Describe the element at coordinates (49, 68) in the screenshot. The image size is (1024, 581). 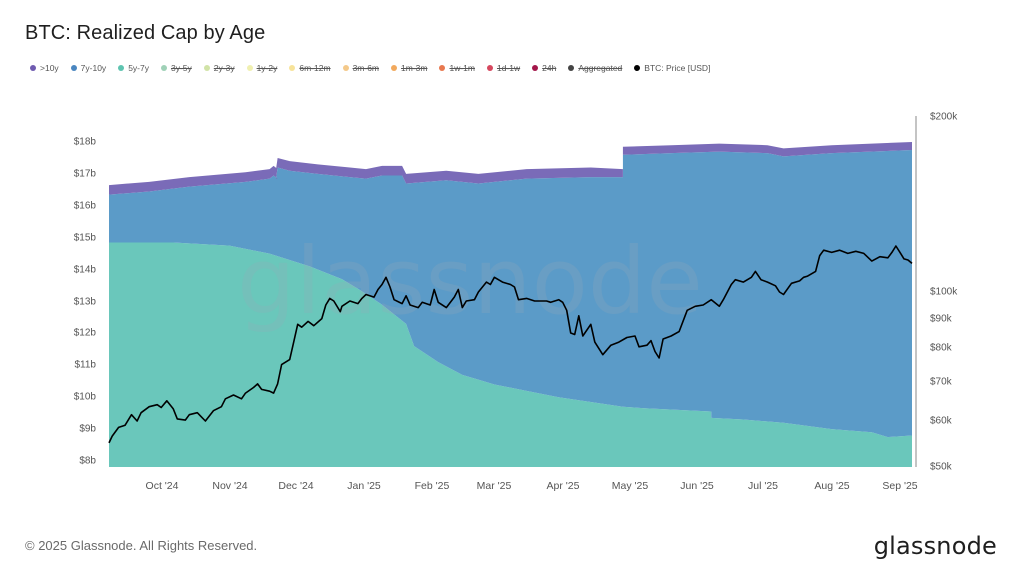
I see `legend-label: >10y` at that location.